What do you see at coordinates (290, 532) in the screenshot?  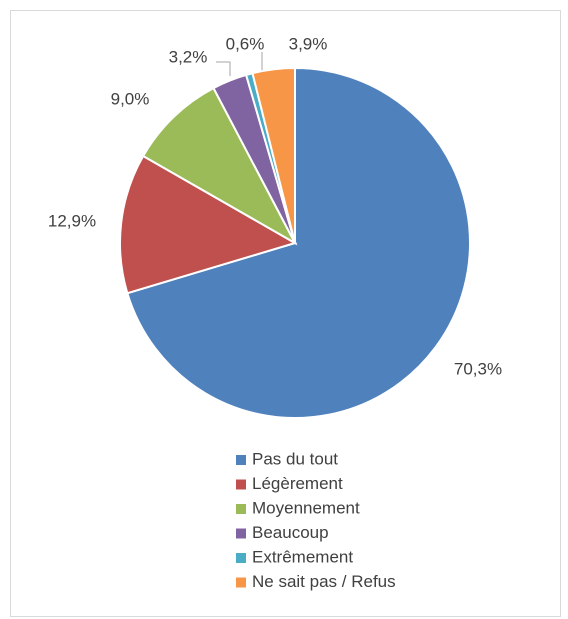 I see `legend-label: Beaucoup` at bounding box center [290, 532].